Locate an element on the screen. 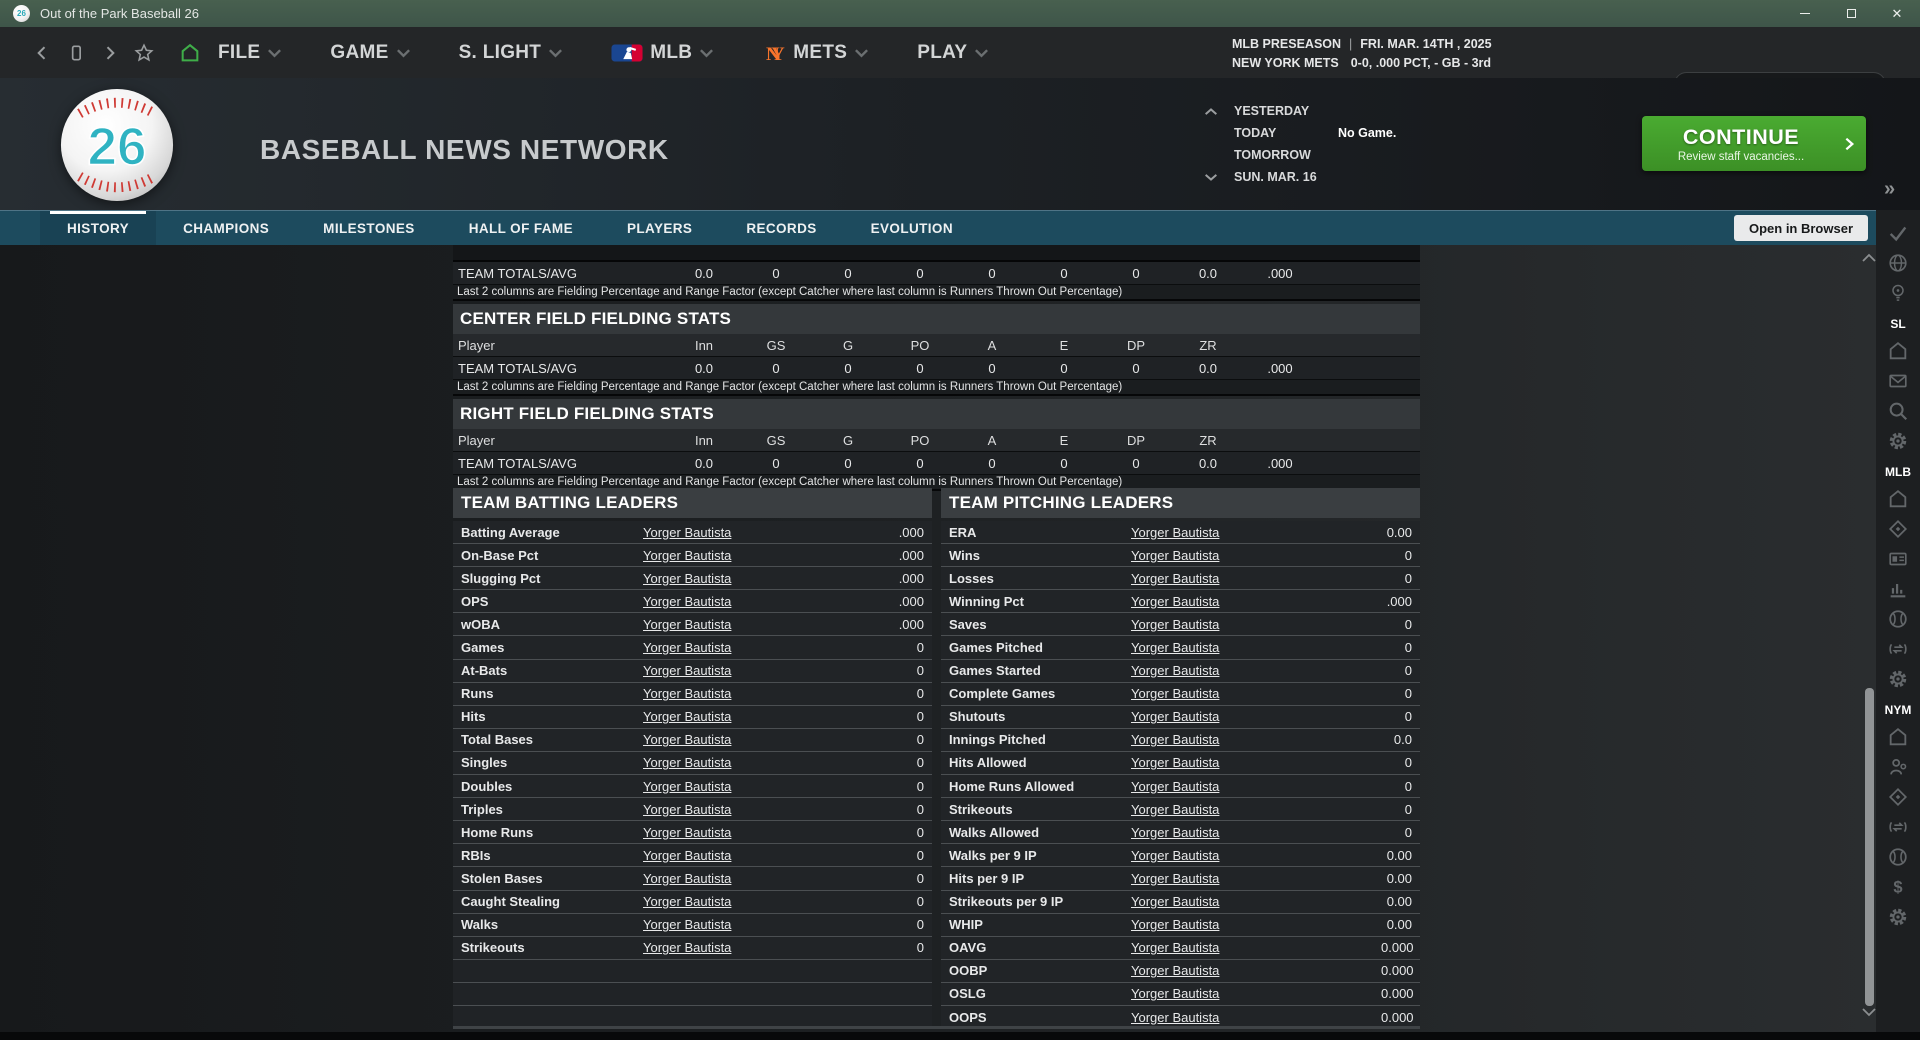  card-icon is located at coordinates (1898, 559).